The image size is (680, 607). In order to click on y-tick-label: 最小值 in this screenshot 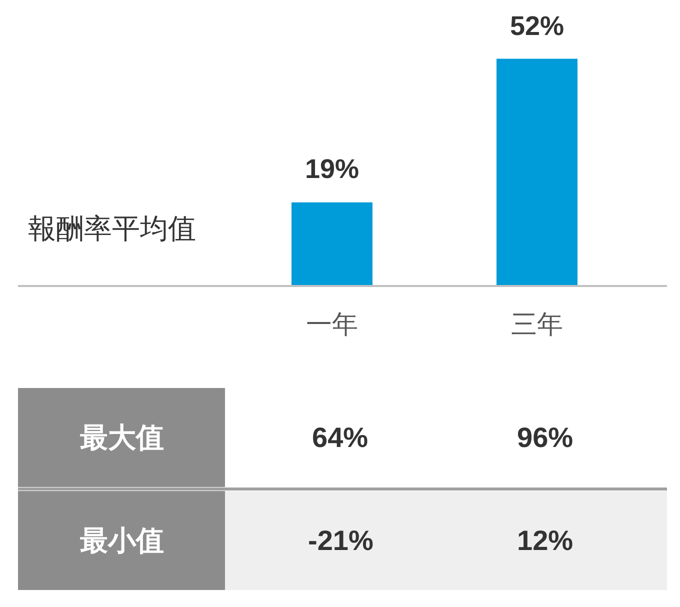, I will do `click(121, 540)`.